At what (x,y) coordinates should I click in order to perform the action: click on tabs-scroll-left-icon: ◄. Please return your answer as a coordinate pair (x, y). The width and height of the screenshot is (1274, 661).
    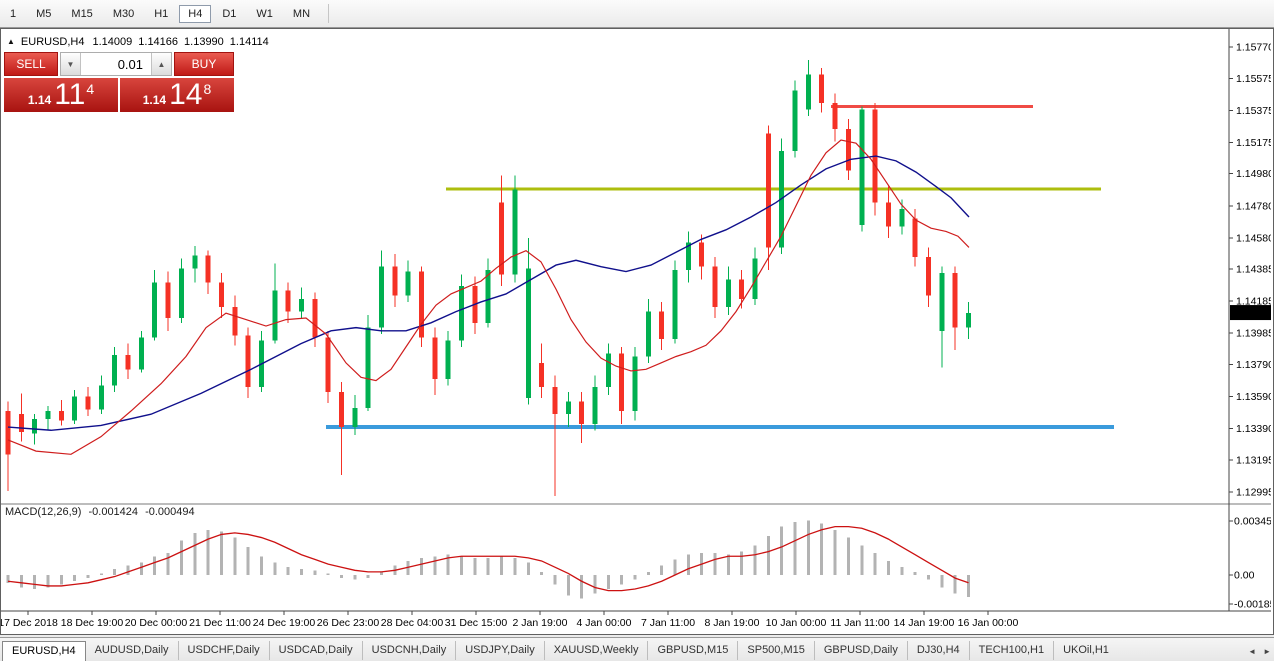
    Looking at the image, I should click on (1252, 651).